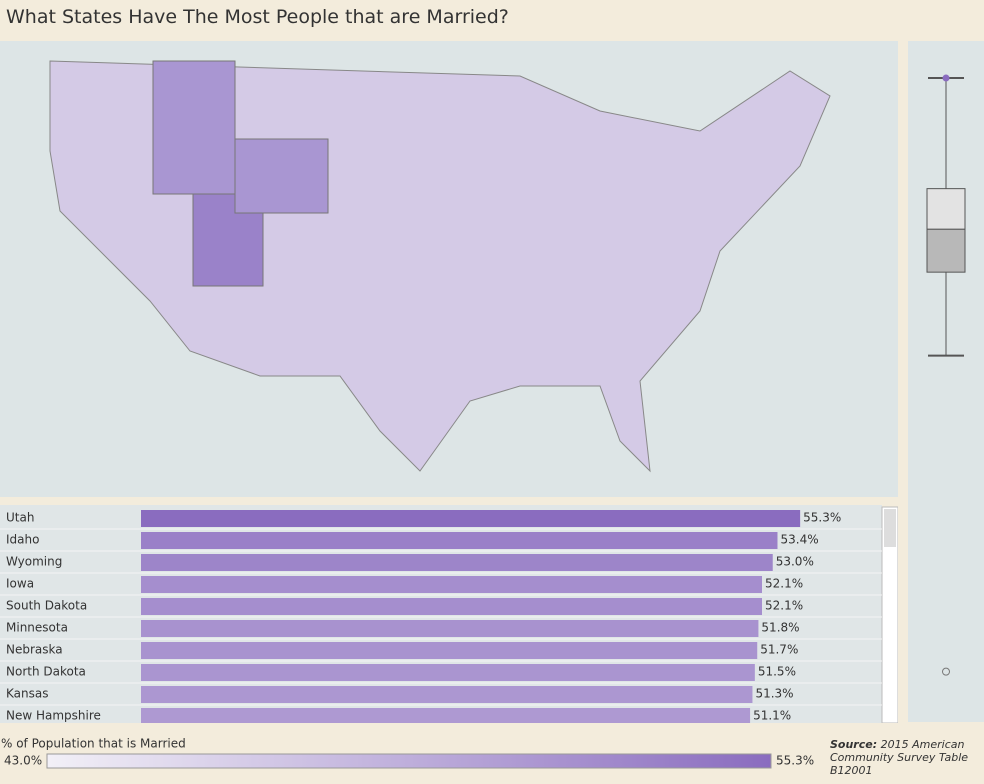 The height and width of the screenshot is (784, 984). I want to click on scroll-thumb, so click(890, 528).